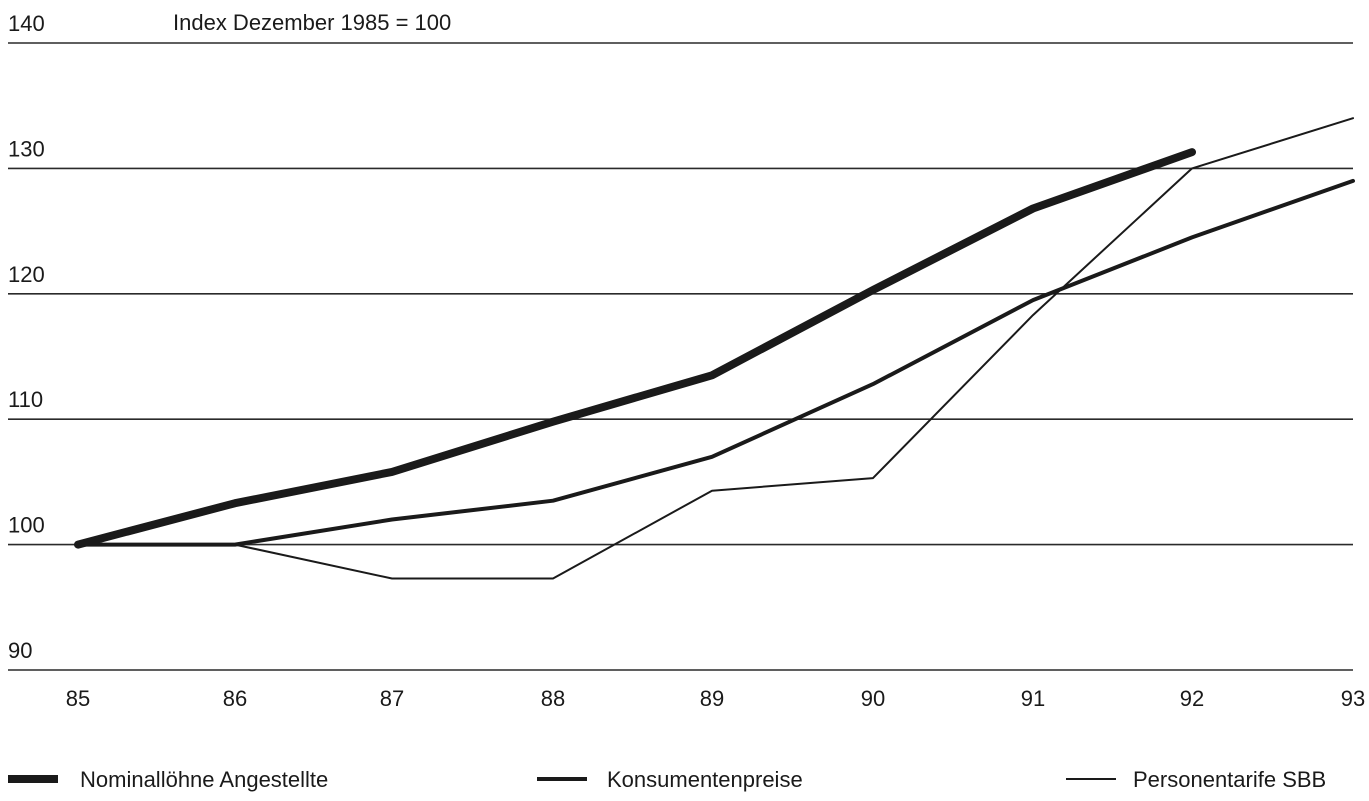 This screenshot has width=1369, height=801. I want to click on y-axis-tick-labels: 90 100 110 120 130 140, so click(26, 337).